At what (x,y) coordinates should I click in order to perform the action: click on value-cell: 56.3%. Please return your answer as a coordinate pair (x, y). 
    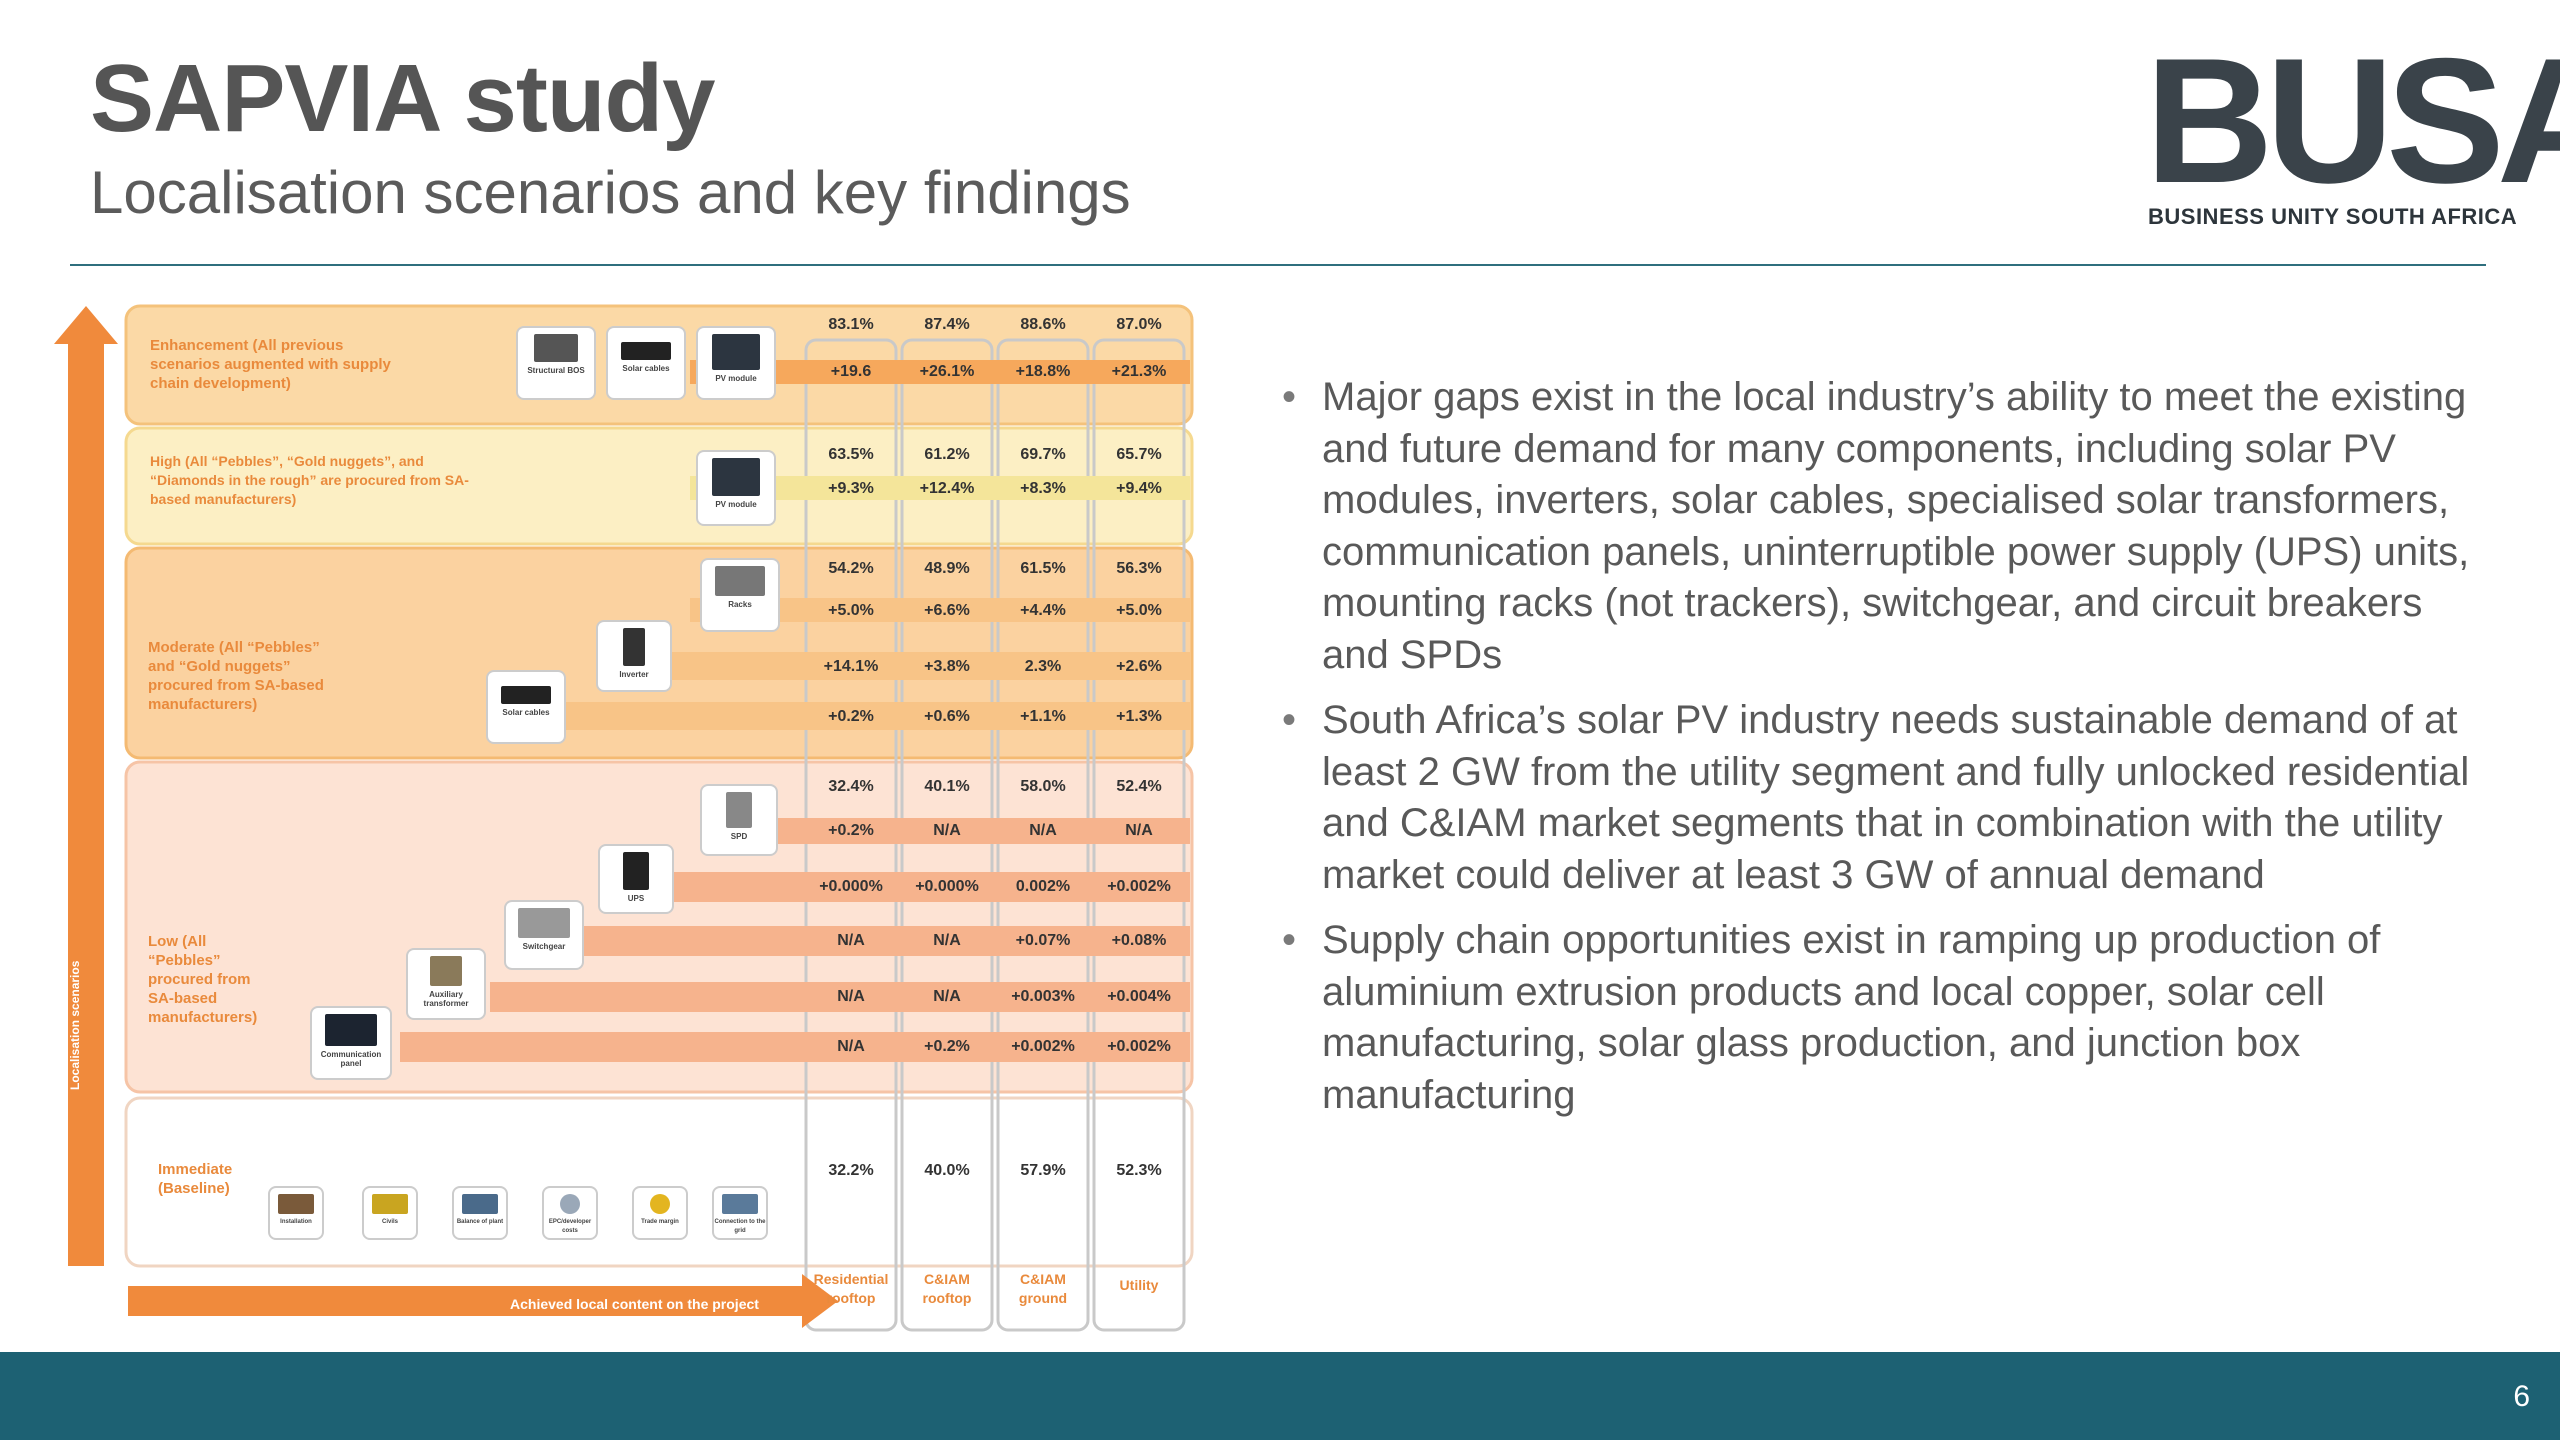
    Looking at the image, I should click on (1139, 568).